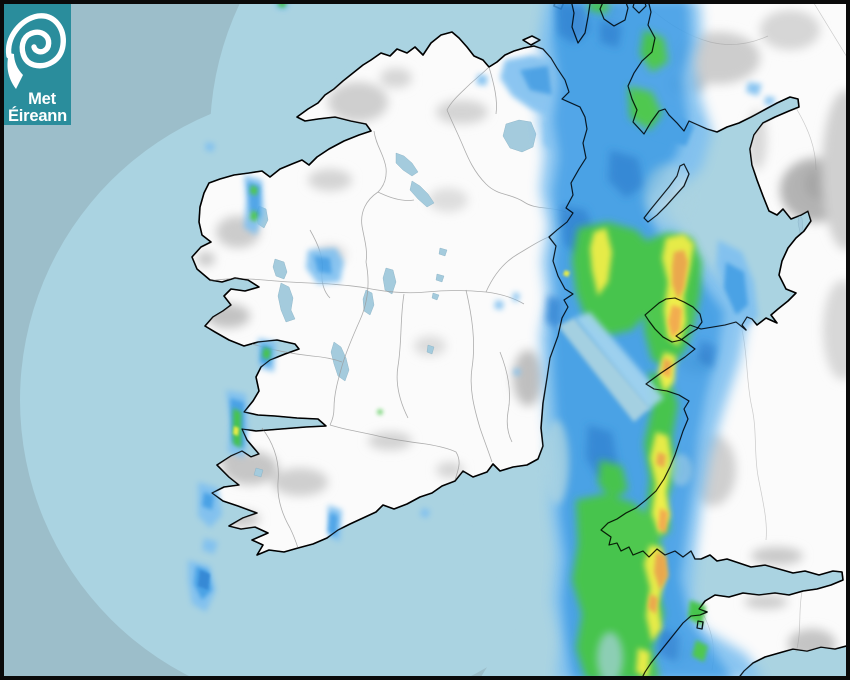  Describe the element at coordinates (401, 353) in the screenshot. I see `rain-specks-very-heavy` at that location.